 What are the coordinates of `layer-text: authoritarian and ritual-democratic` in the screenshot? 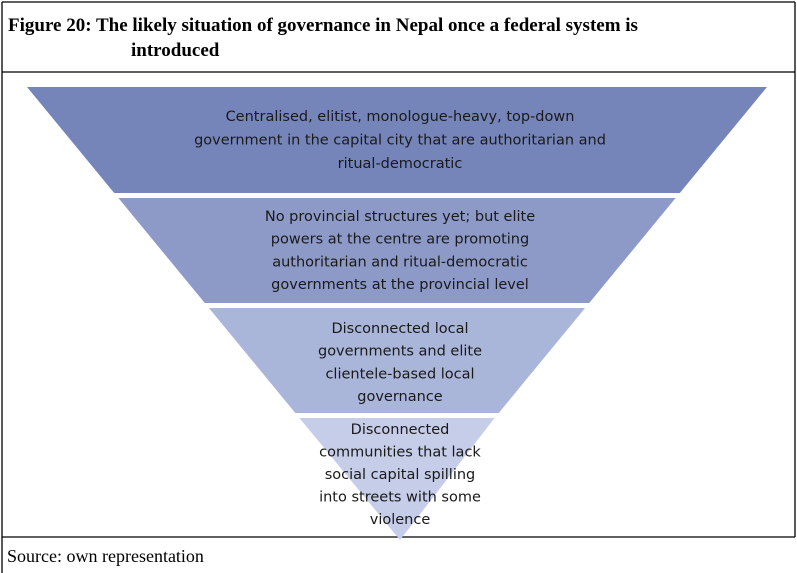 It's located at (400, 262).